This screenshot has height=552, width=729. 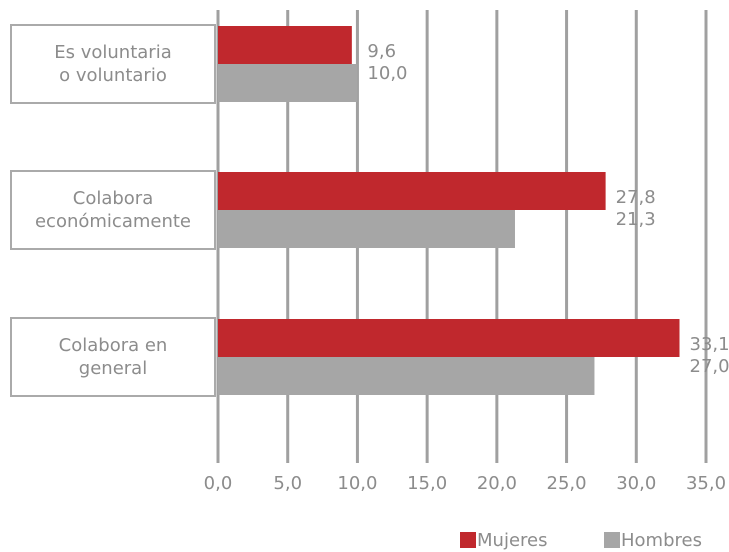 I want to click on legend-label: Mujeres, so click(x=512, y=540).